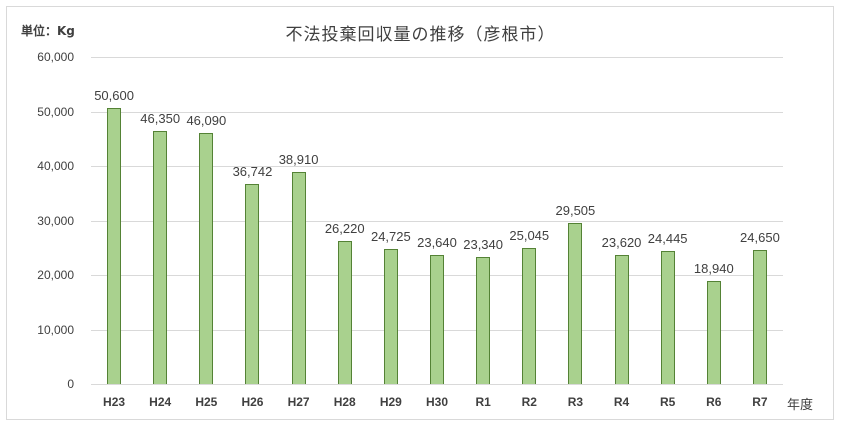  What do you see at coordinates (344, 229) in the screenshot?
I see `data-label: 26,220` at bounding box center [344, 229].